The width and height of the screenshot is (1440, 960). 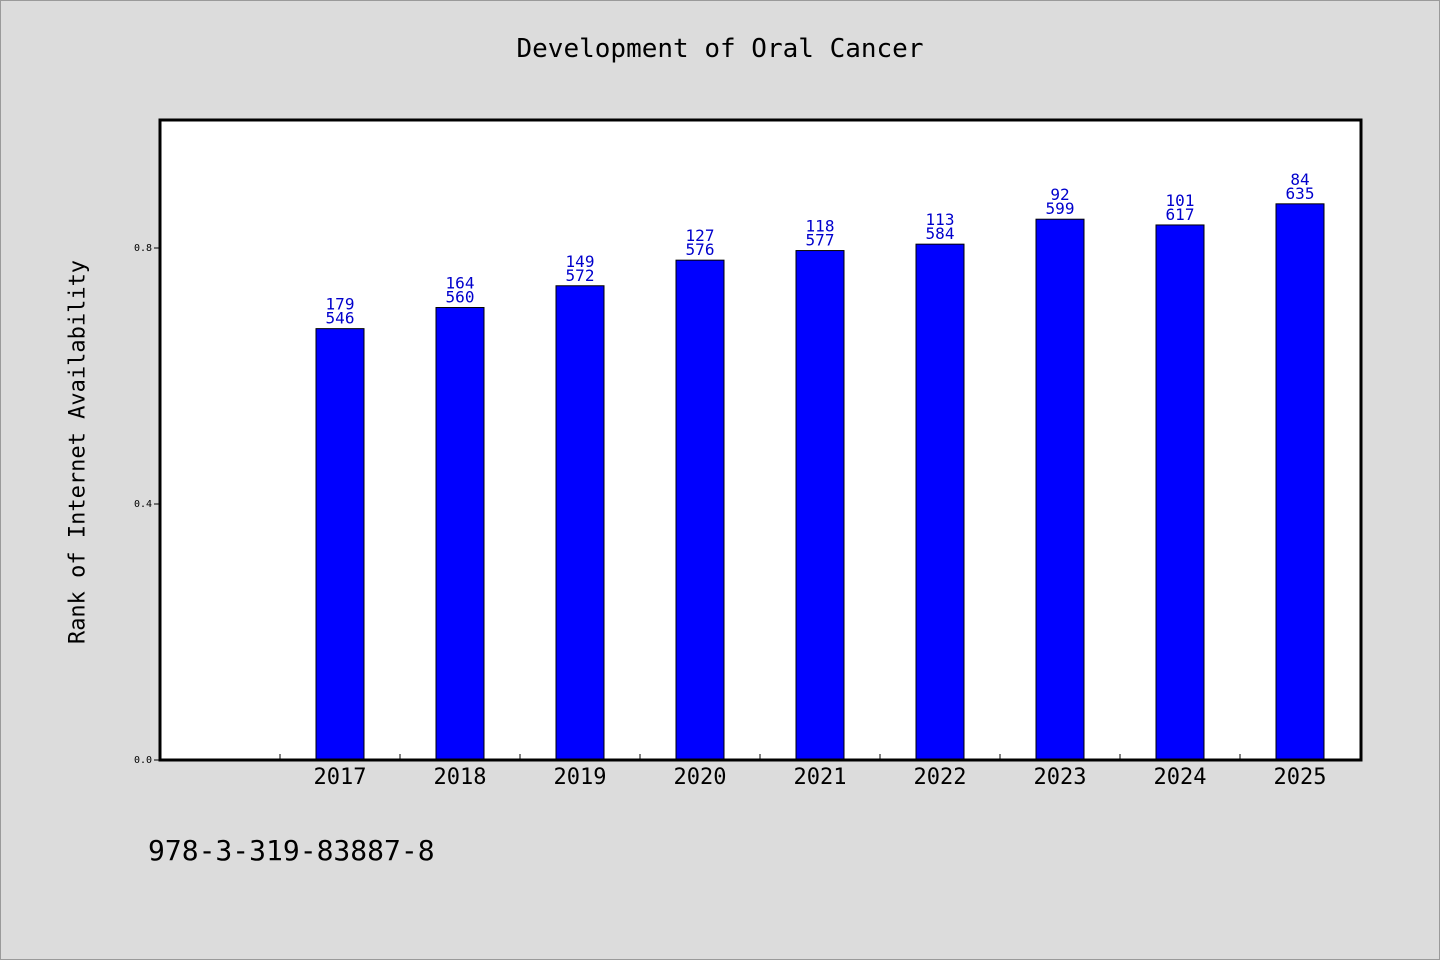 I want to click on data-label-top: 113, so click(x=940, y=219).